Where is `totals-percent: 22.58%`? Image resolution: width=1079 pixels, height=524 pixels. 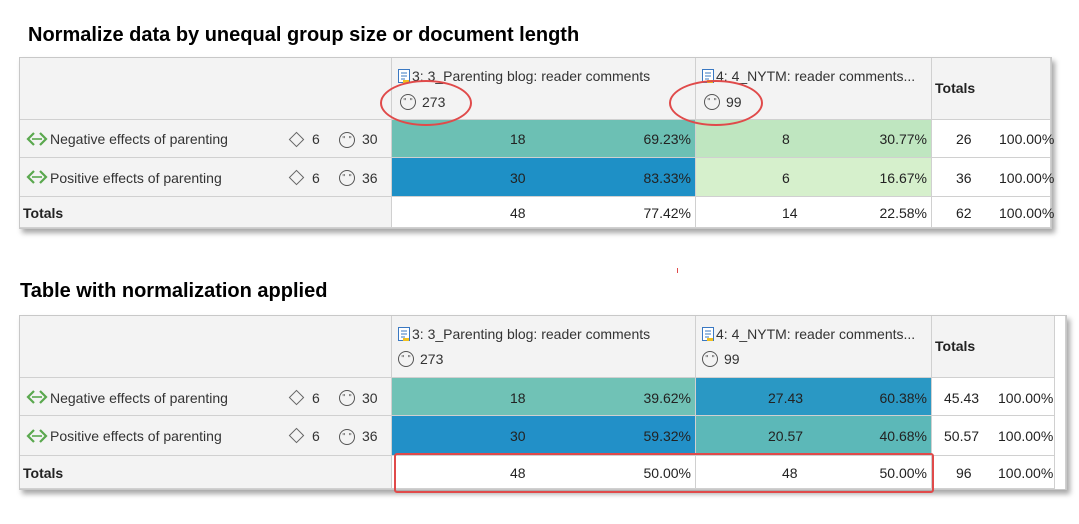
totals-percent: 22.58% is located at coordinates (903, 213).